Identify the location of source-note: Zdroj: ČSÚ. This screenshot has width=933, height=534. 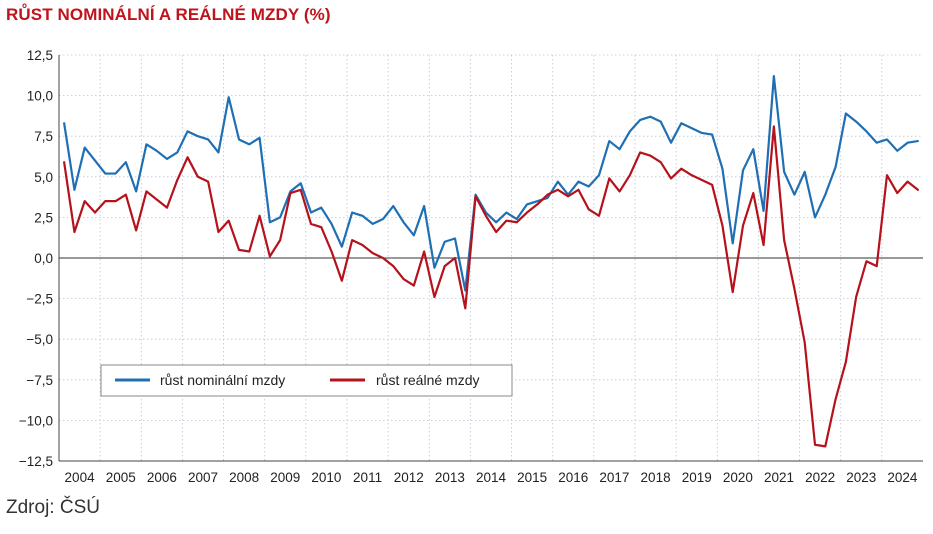
(53, 507).